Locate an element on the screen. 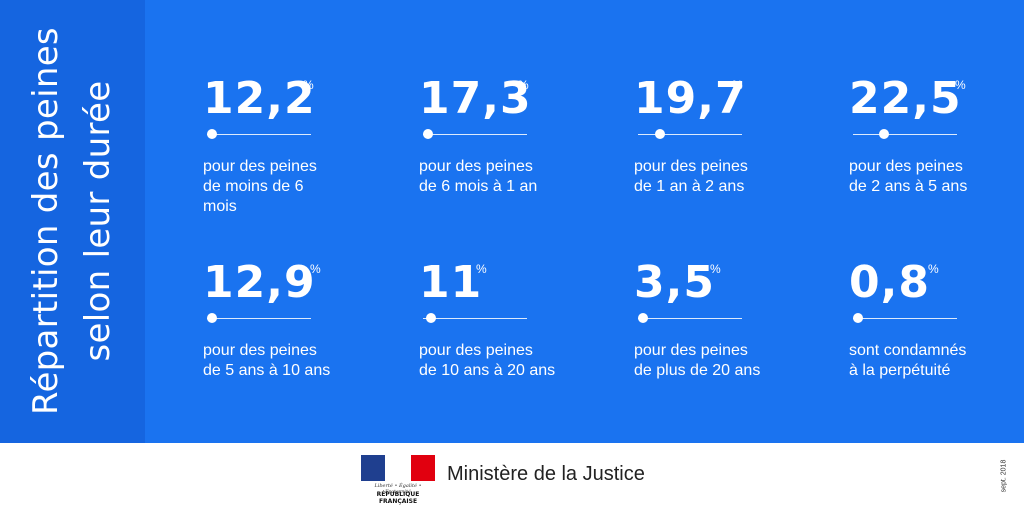 The height and width of the screenshot is (512, 1024). description-line: de 2 ans à 5 ans is located at coordinates (908, 186).